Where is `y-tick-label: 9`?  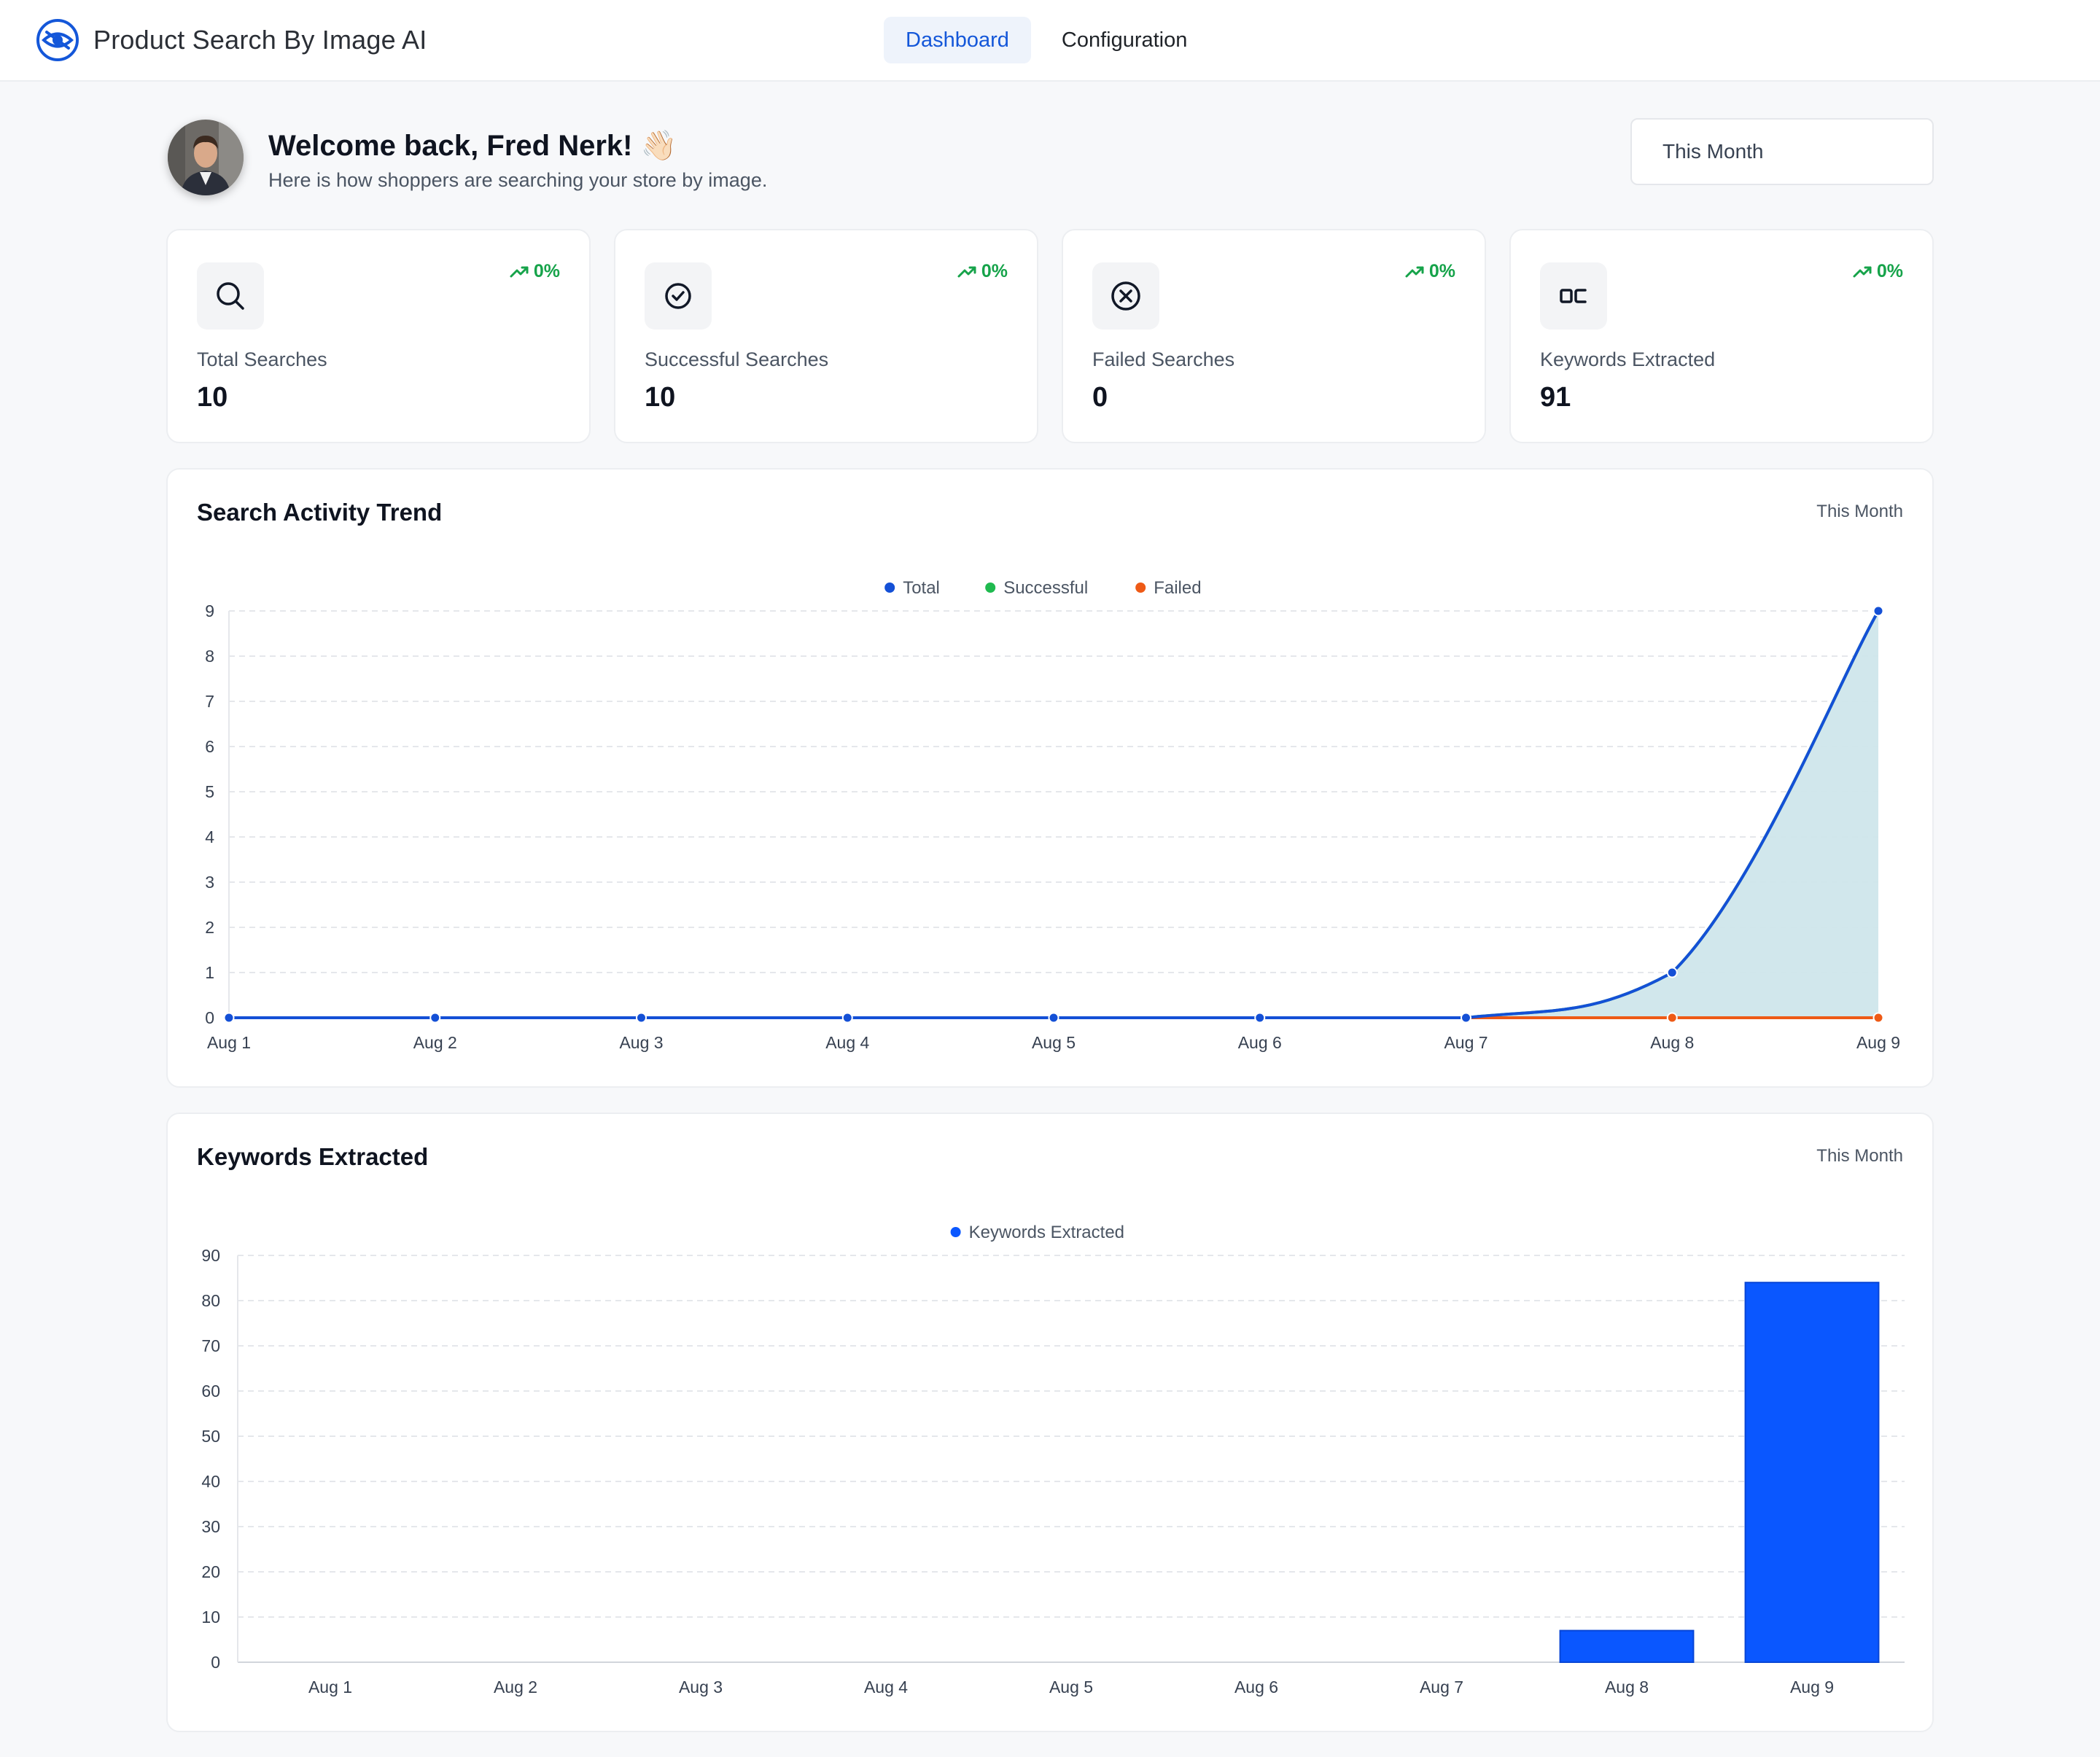
y-tick-label: 9 is located at coordinates (209, 610).